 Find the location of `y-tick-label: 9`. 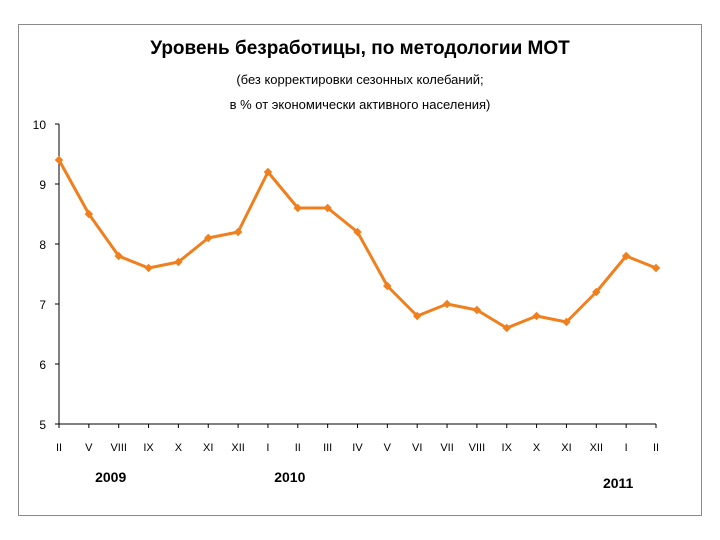

y-tick-label: 9 is located at coordinates (42, 185).